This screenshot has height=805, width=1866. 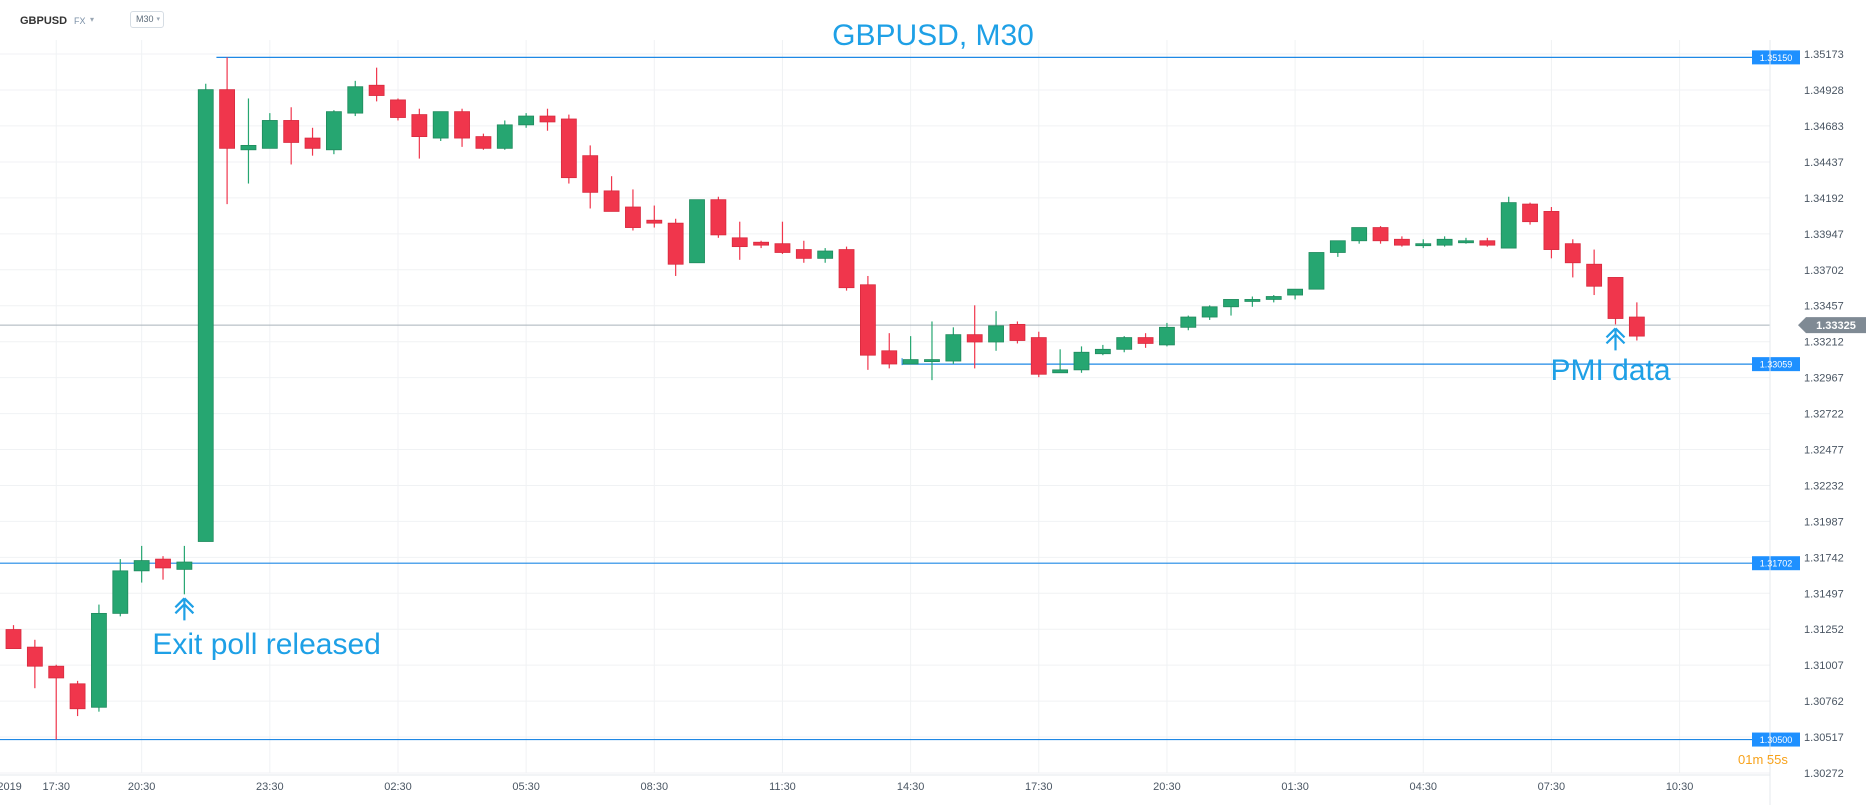 What do you see at coordinates (184, 609) in the screenshot?
I see `up-arrow-icon` at bounding box center [184, 609].